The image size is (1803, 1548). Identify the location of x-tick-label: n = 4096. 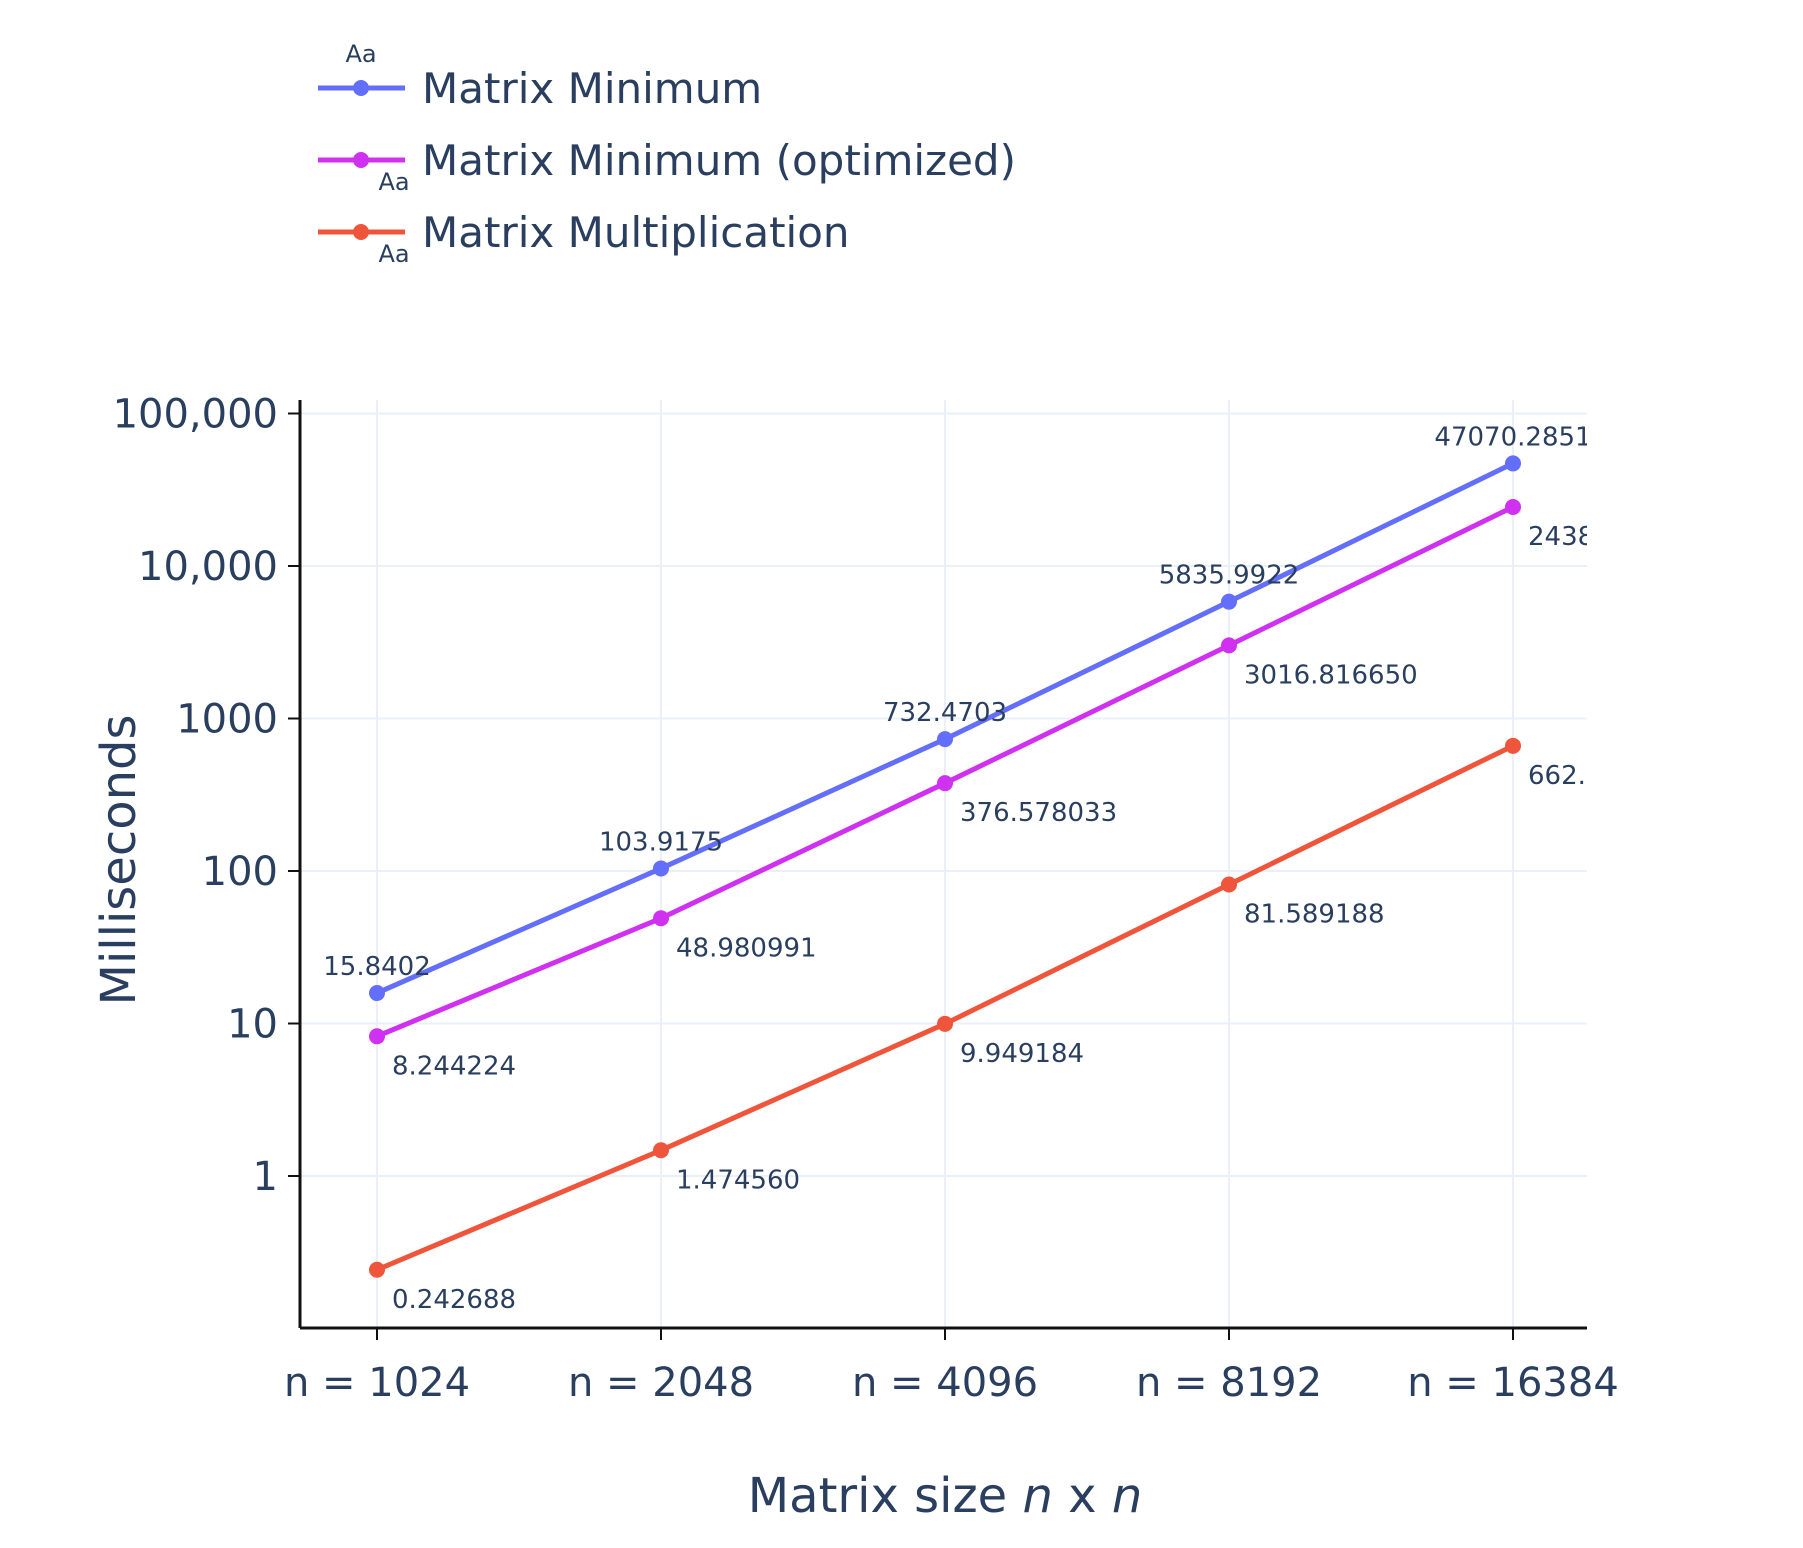
(945, 1383).